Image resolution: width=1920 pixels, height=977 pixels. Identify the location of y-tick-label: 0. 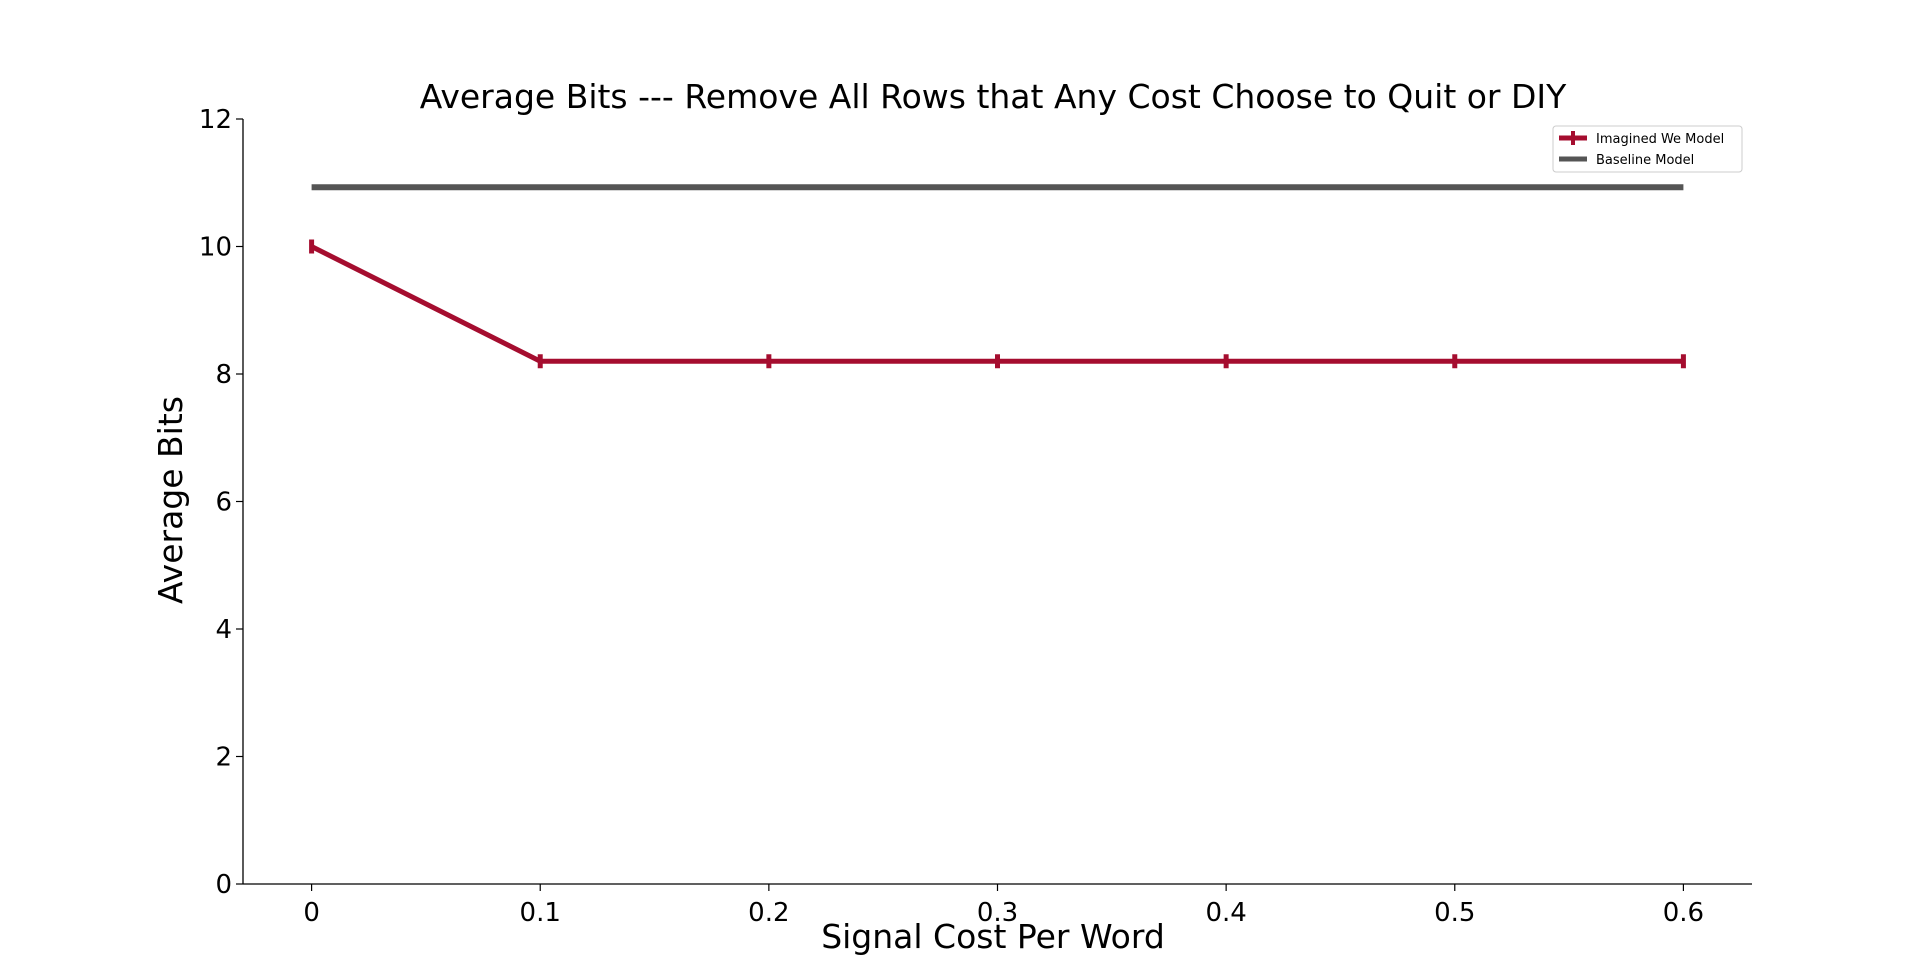
(223, 885).